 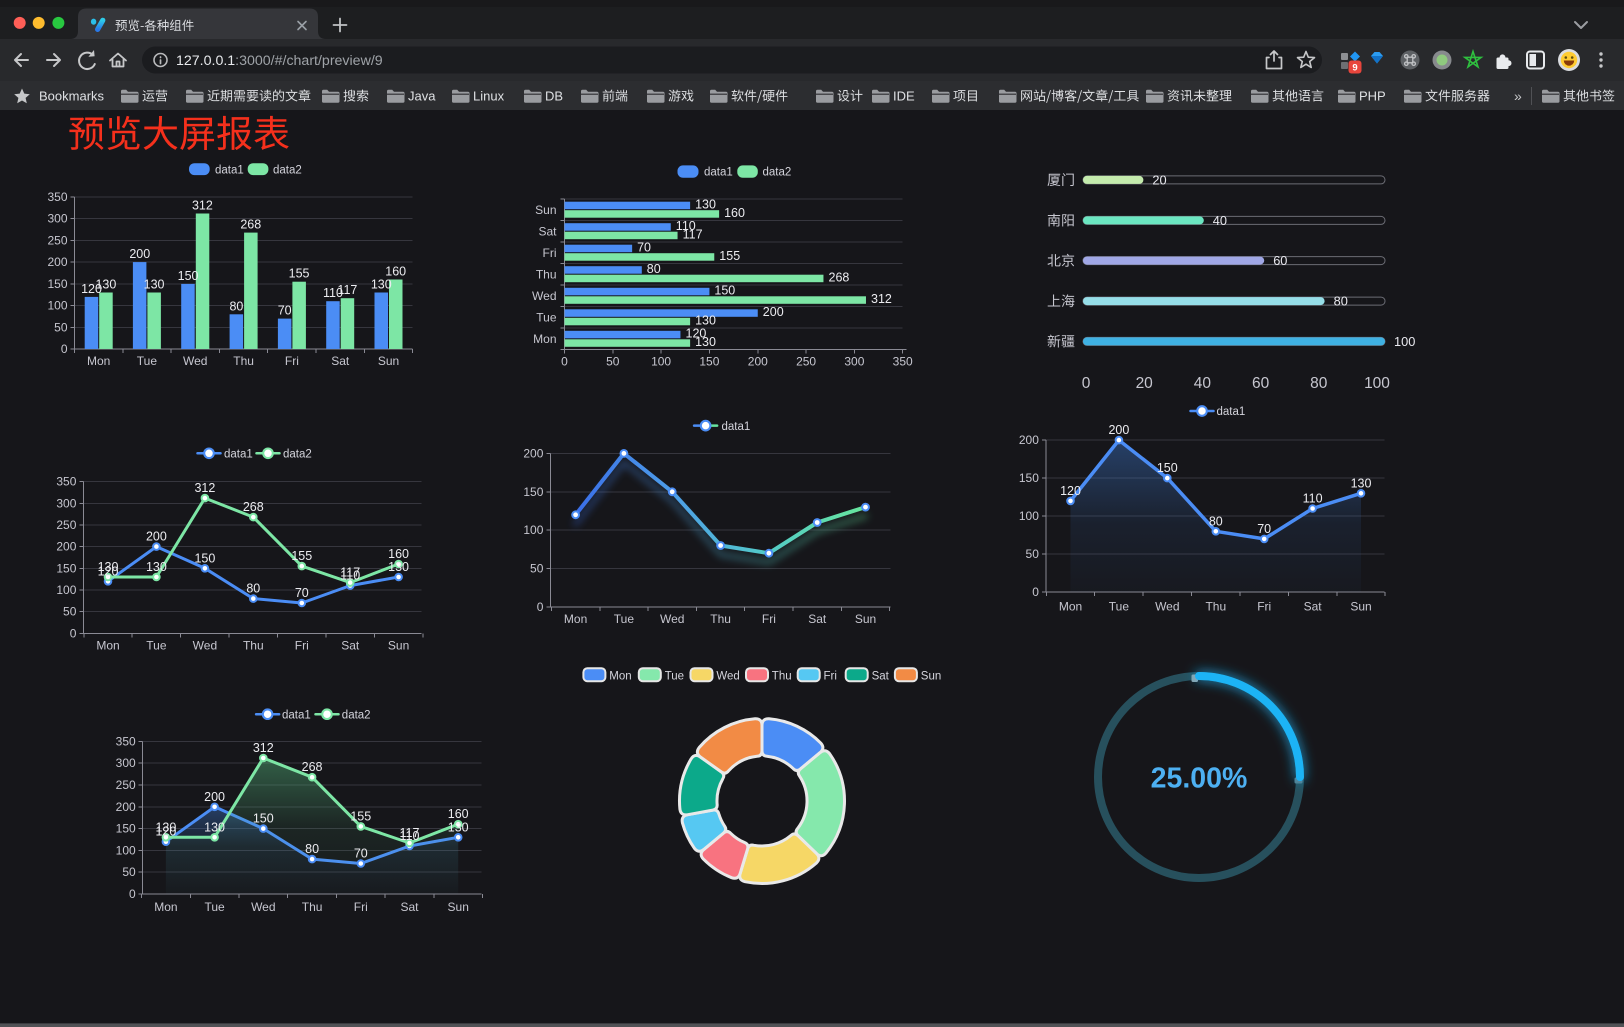 I want to click on svg-text: 250, so click(x=57, y=240).